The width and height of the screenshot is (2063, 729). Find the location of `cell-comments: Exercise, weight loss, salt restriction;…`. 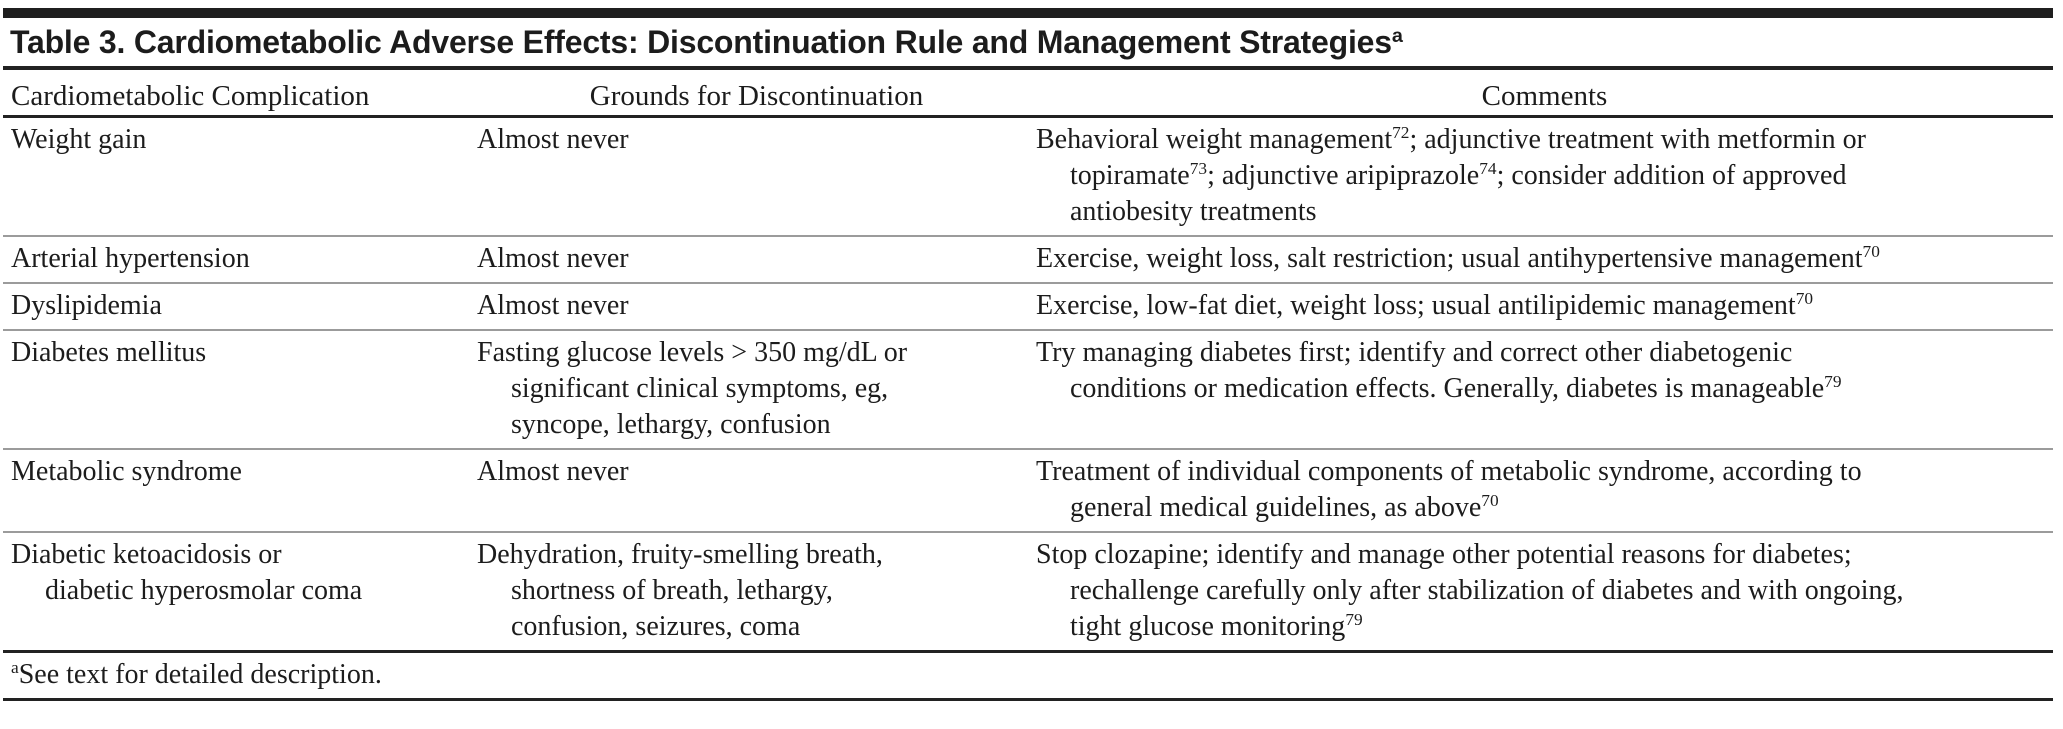

cell-comments: Exercise, weight loss, salt restriction;… is located at coordinates (1458, 258).